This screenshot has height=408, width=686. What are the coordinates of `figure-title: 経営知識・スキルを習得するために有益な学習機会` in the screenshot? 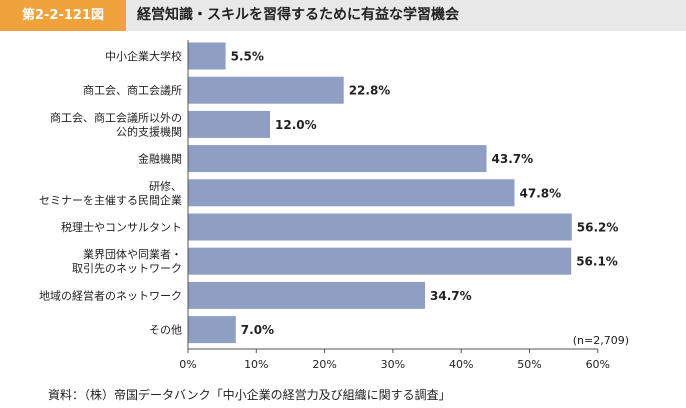 It's located at (298, 15).